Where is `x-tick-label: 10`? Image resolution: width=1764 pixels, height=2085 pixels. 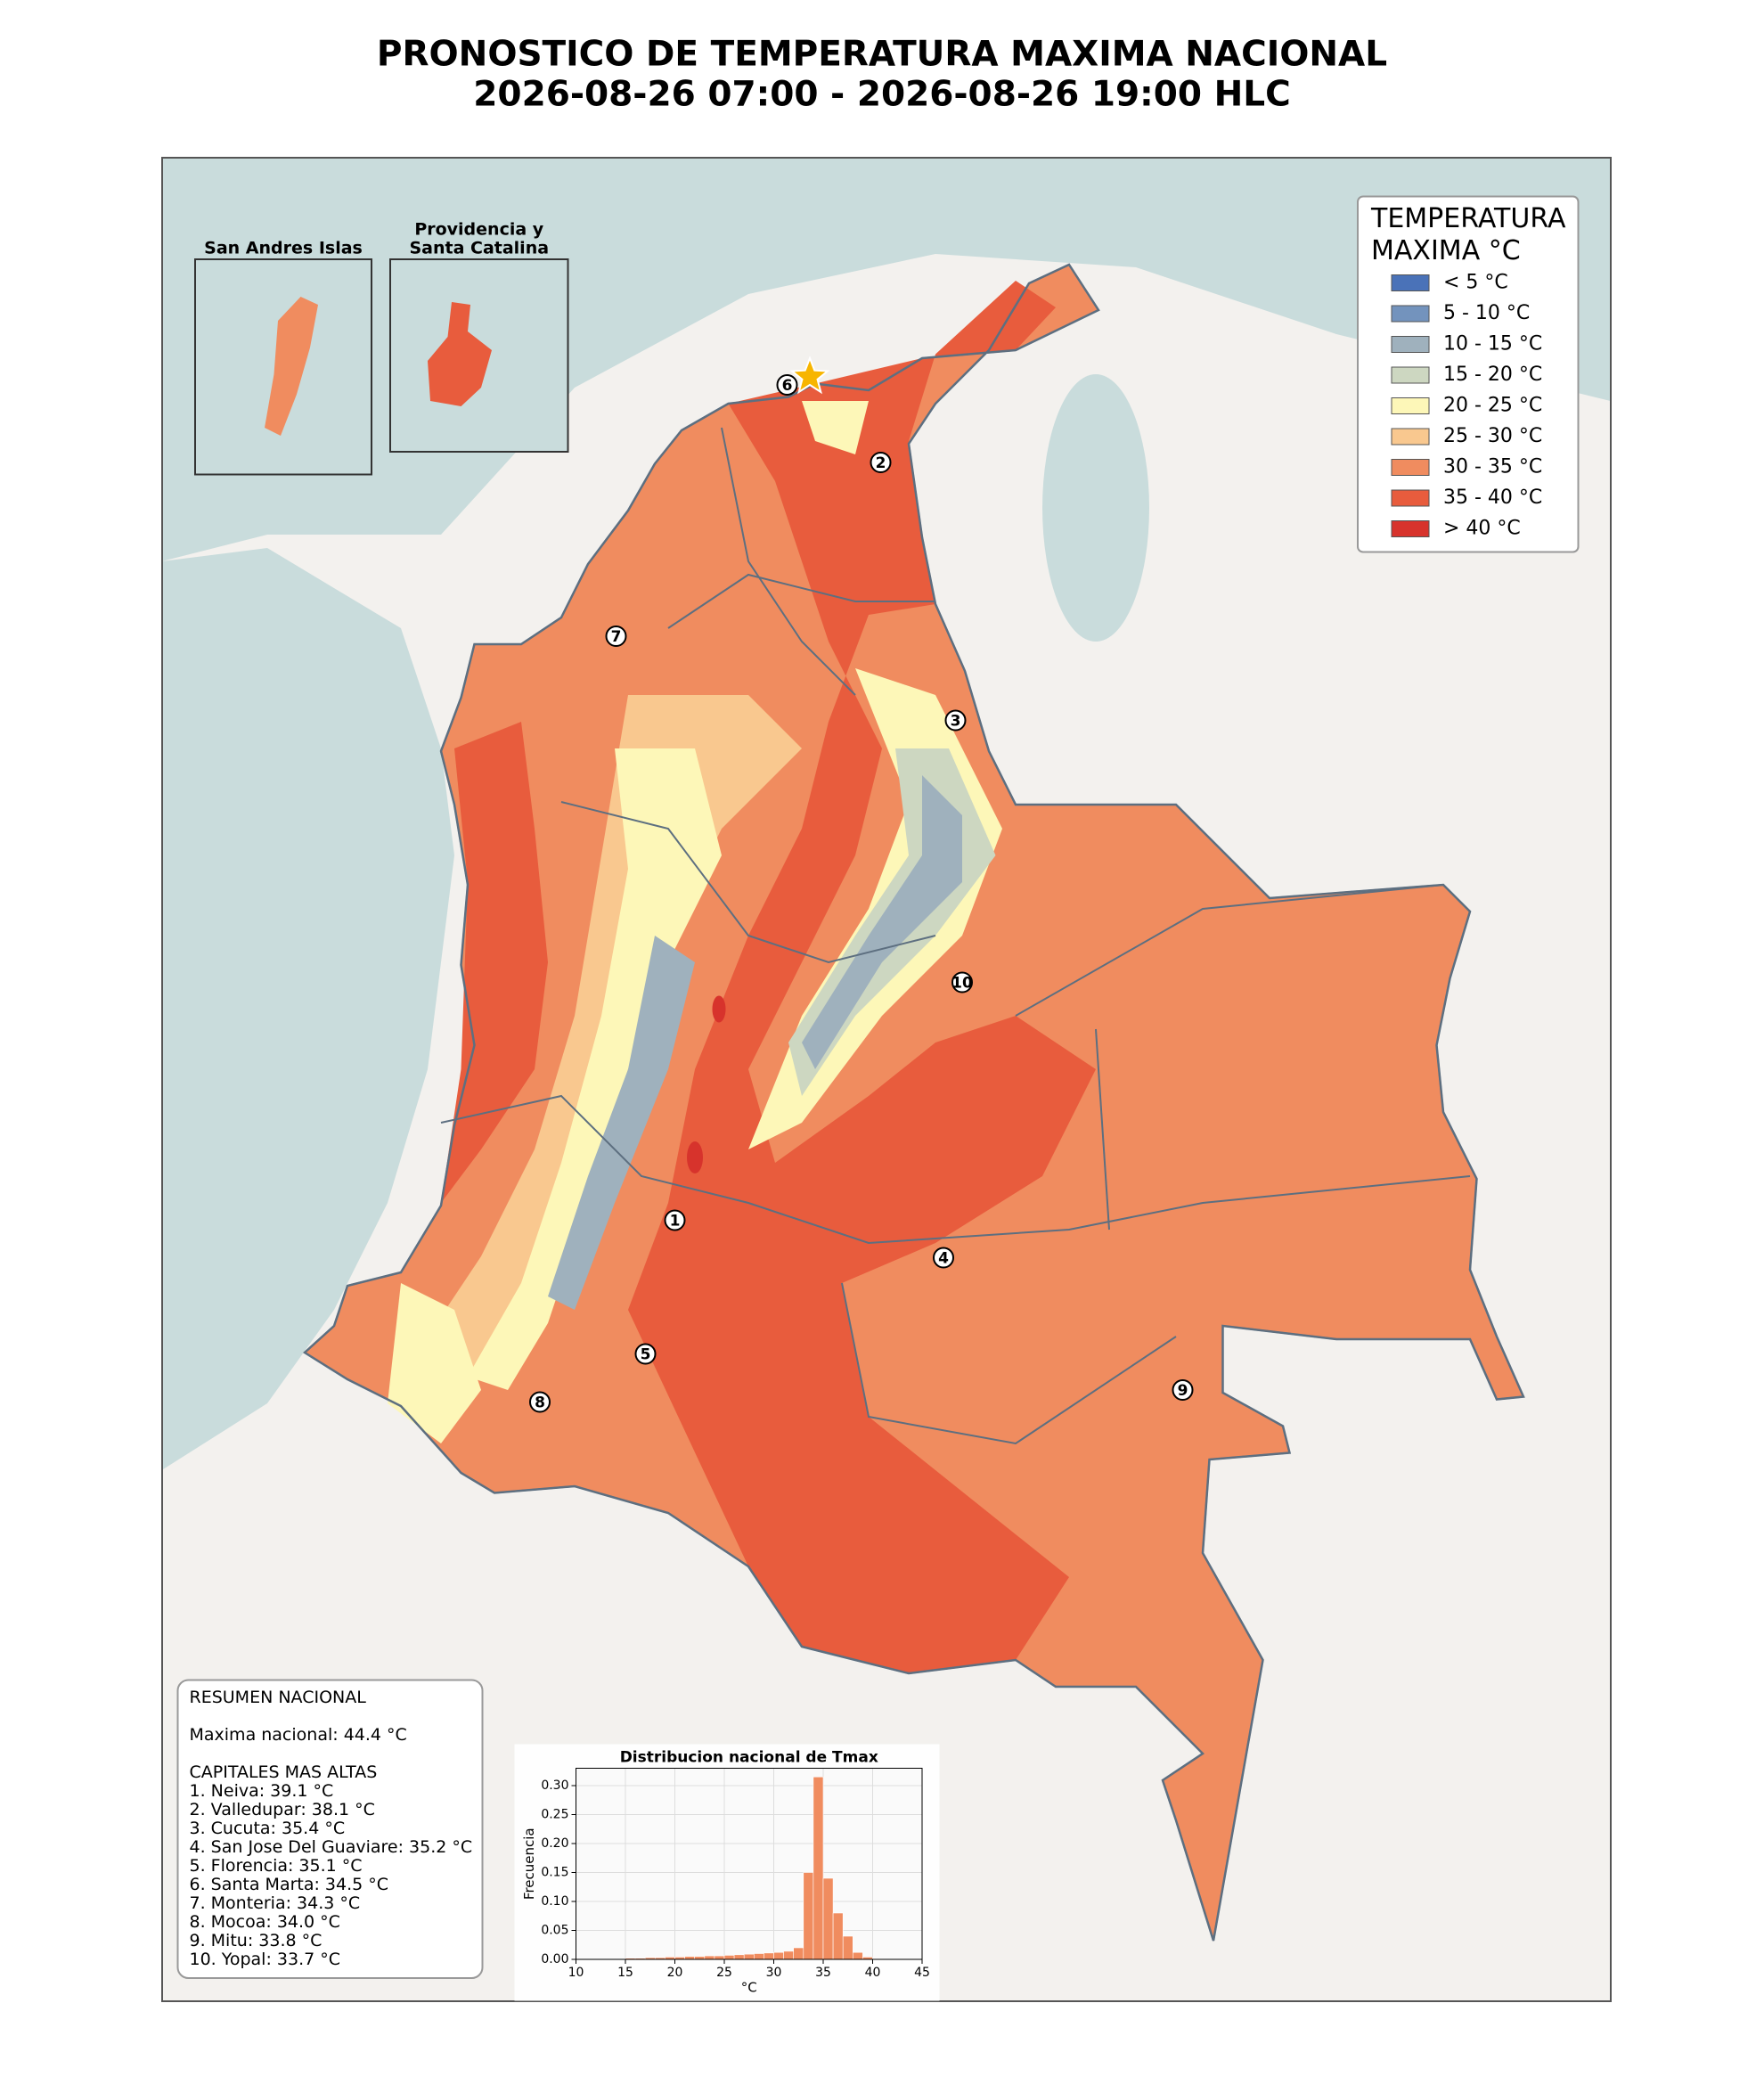 x-tick-label: 10 is located at coordinates (576, 1973).